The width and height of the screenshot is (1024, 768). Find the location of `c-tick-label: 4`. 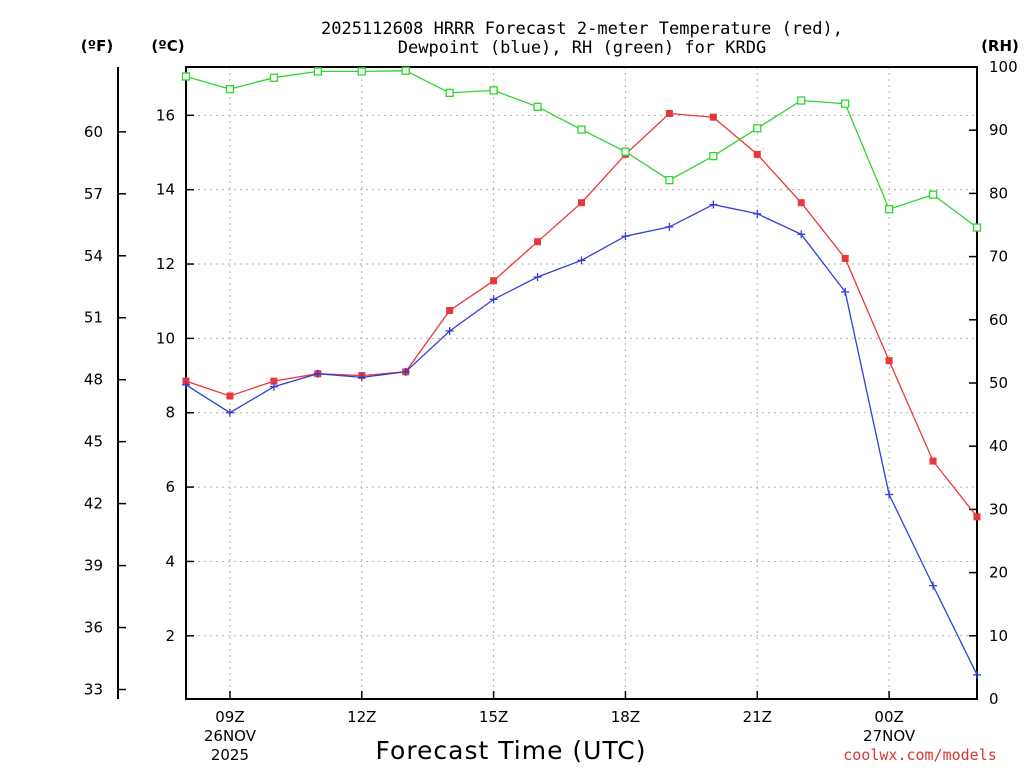

c-tick-label: 4 is located at coordinates (170, 561).